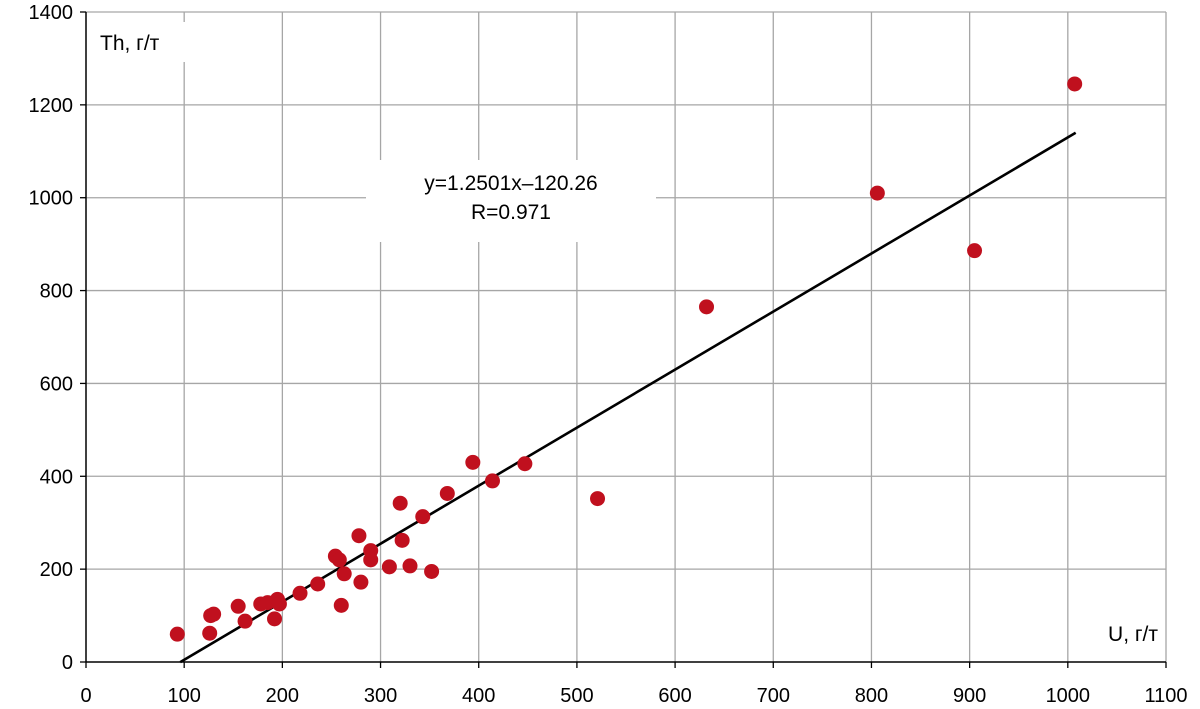 The height and width of the screenshot is (709, 1200). Describe the element at coordinates (773, 696) in the screenshot. I see `x-tick-label: 700` at that location.